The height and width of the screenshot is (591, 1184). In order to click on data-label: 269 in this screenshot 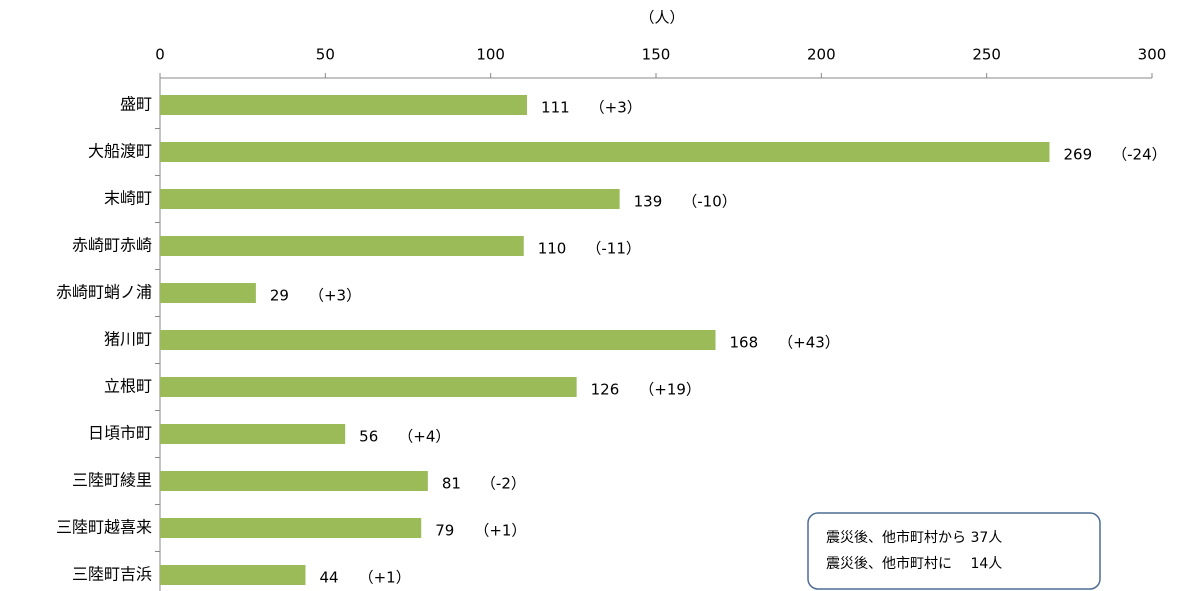, I will do `click(1077, 155)`.